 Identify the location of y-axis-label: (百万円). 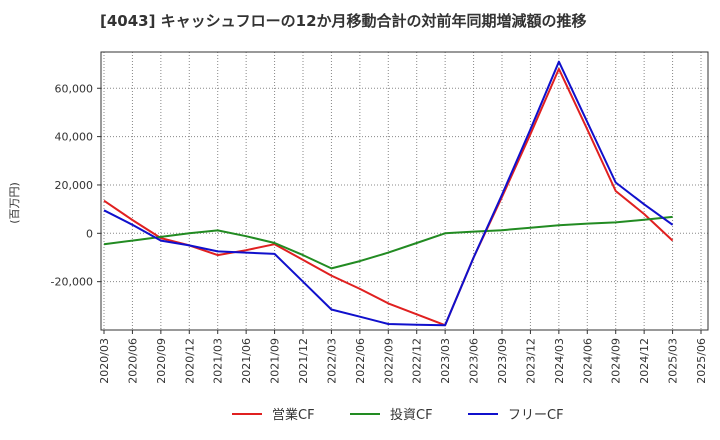
(14, 203).